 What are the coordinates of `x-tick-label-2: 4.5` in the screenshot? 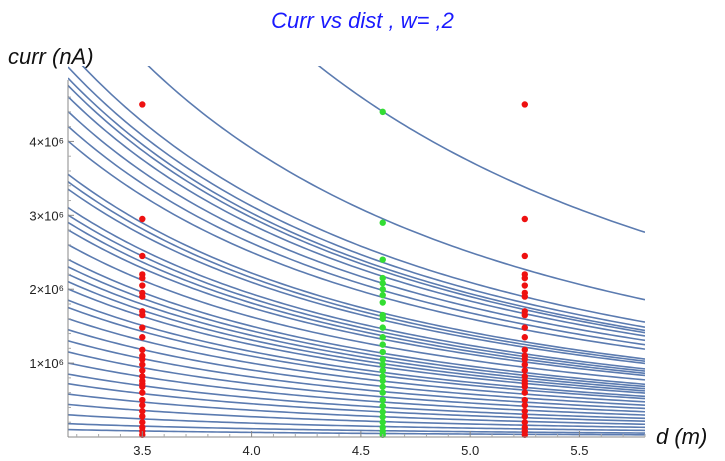 It's located at (361, 450).